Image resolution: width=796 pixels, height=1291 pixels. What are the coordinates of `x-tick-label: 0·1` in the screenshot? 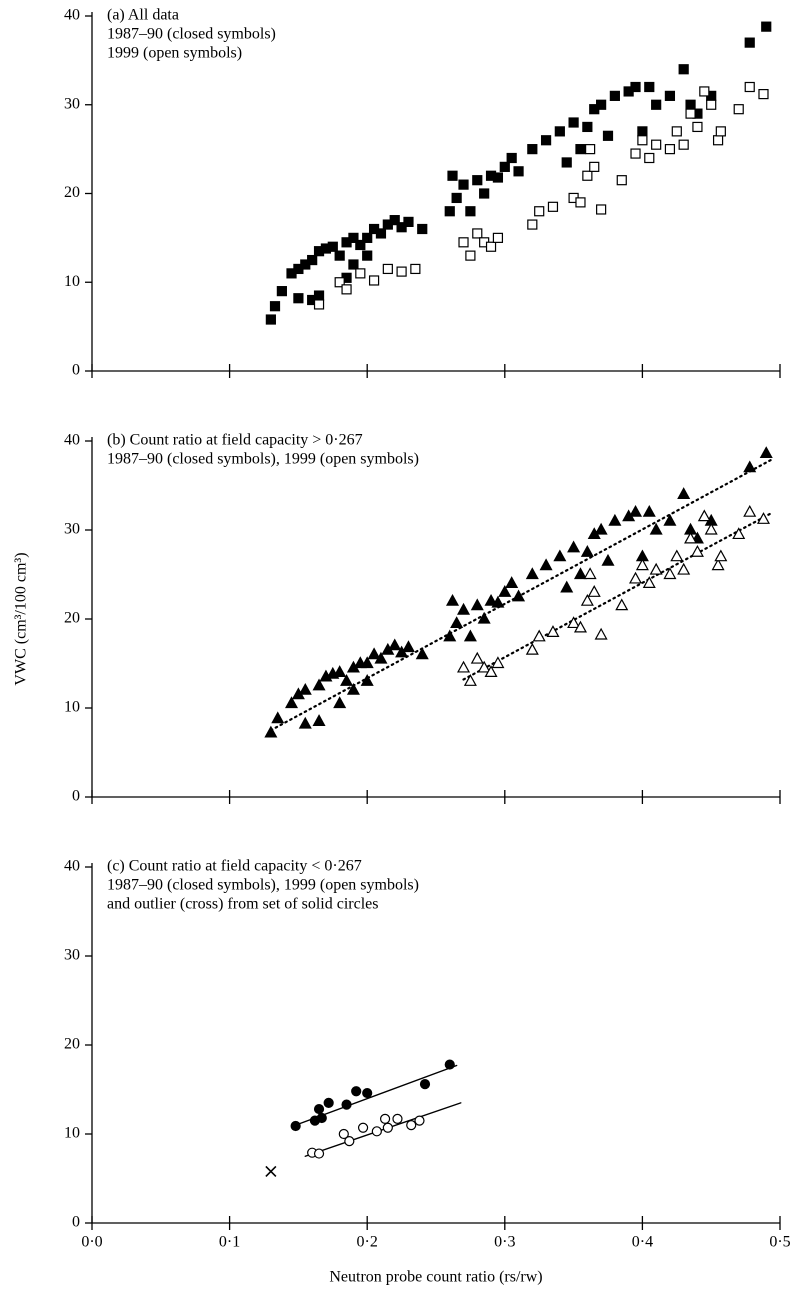 It's located at (229, 1242).